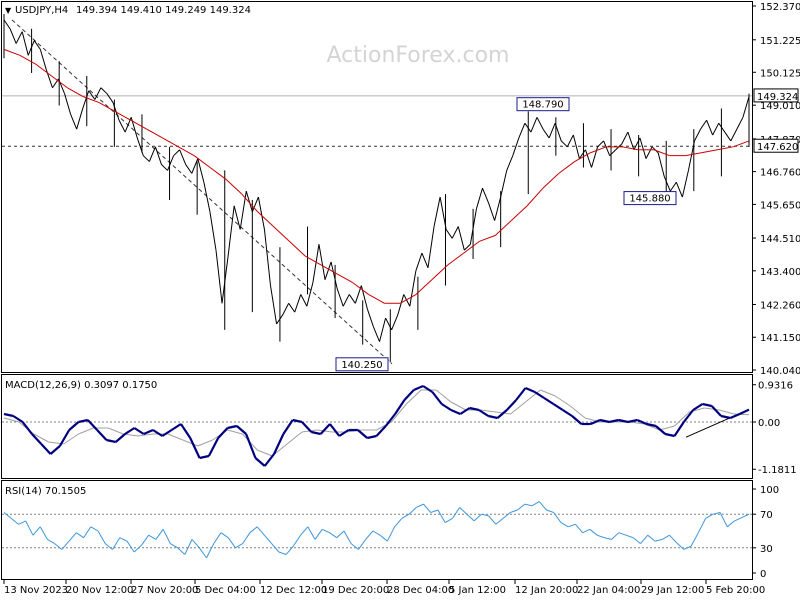 This screenshot has width=800, height=604. What do you see at coordinates (608, 590) in the screenshot?
I see `x-axis-label: 22 Jan 04:00` at bounding box center [608, 590].